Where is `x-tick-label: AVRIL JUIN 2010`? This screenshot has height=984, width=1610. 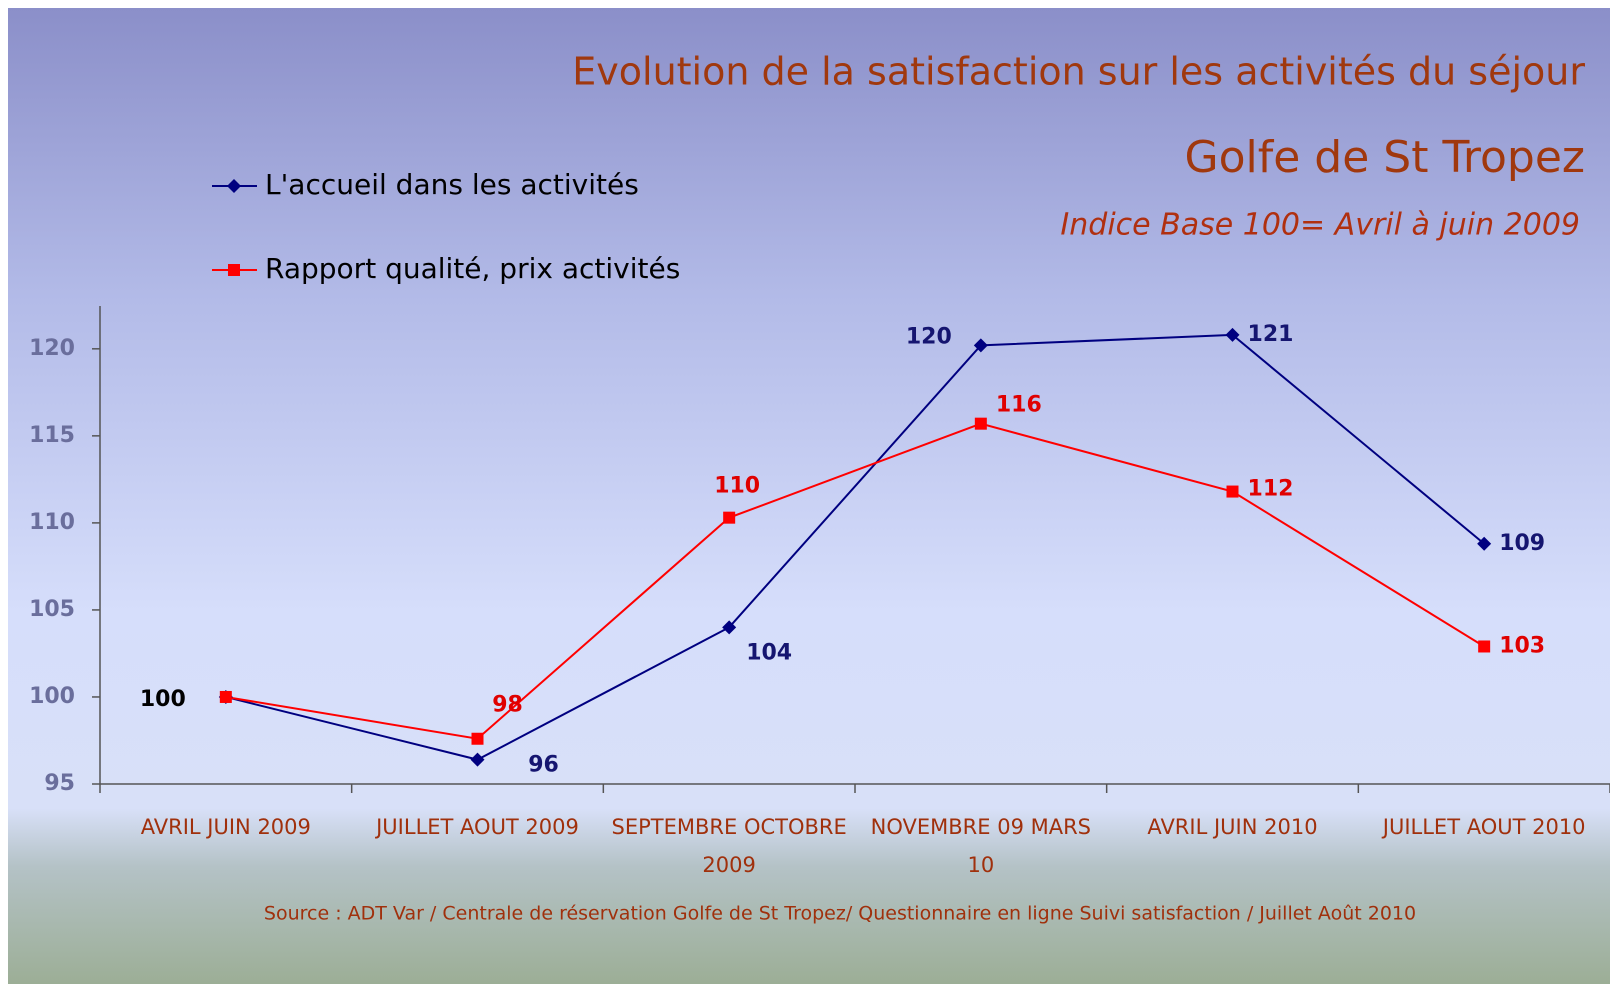
x-tick-label: AVRIL JUIN 2010 is located at coordinates (1232, 827).